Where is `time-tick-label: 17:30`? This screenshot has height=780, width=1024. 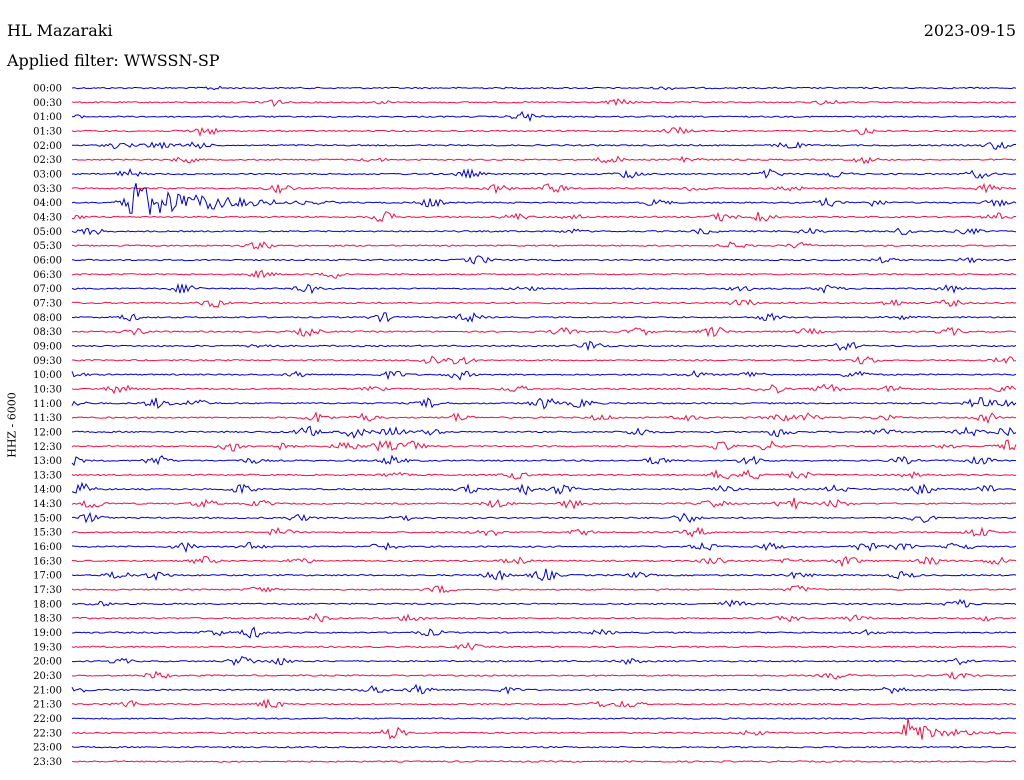
time-tick-label: 17:30 is located at coordinates (47, 590).